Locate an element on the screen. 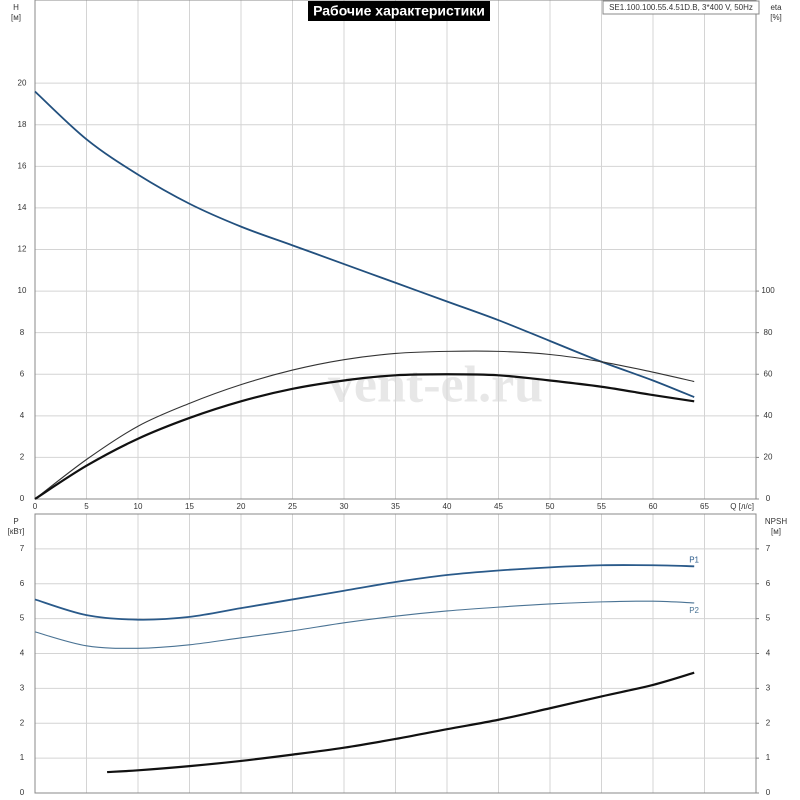 The width and height of the screenshot is (800, 800). y-tick-label: 1 is located at coordinates (22, 757).